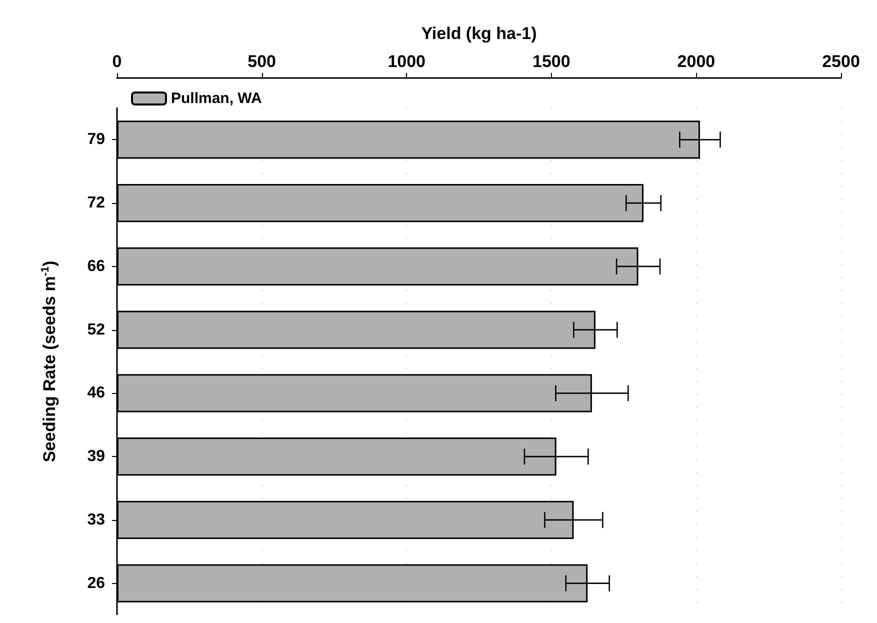 This screenshot has height=623, width=877. I want to click on y-tick-label: 33, so click(96, 519).